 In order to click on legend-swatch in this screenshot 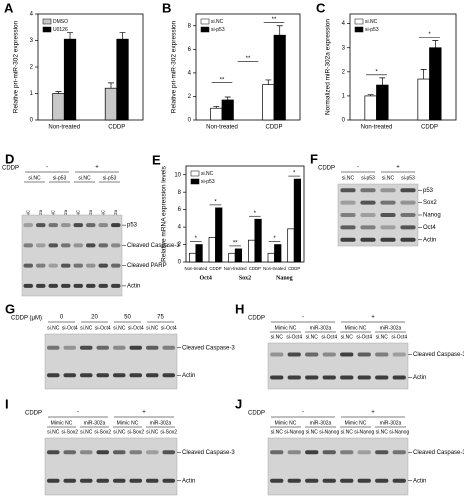, I will do `click(205, 21)`.